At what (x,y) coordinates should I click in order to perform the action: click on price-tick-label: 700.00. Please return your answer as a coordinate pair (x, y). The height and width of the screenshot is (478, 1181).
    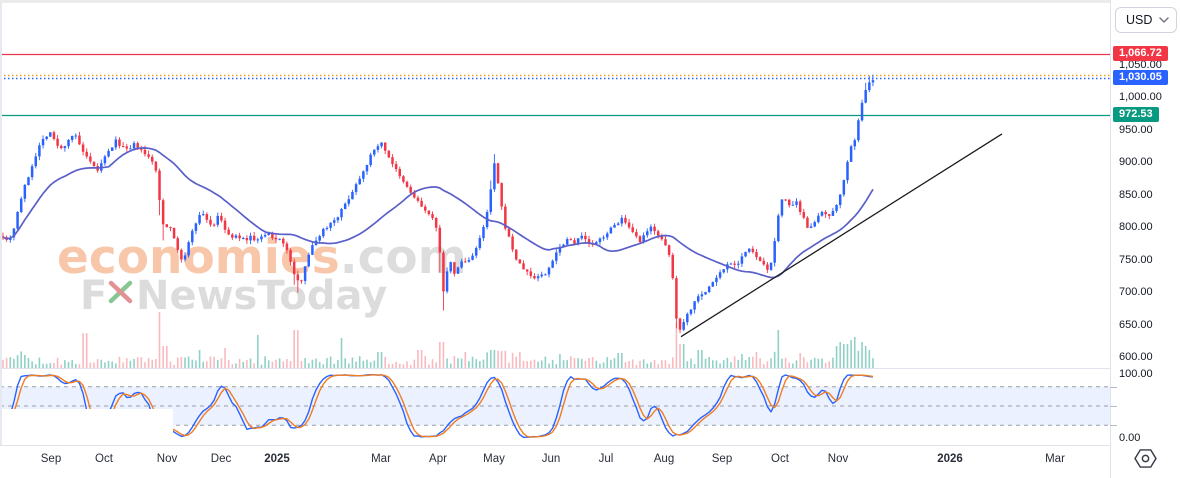
    Looking at the image, I should click on (1136, 292).